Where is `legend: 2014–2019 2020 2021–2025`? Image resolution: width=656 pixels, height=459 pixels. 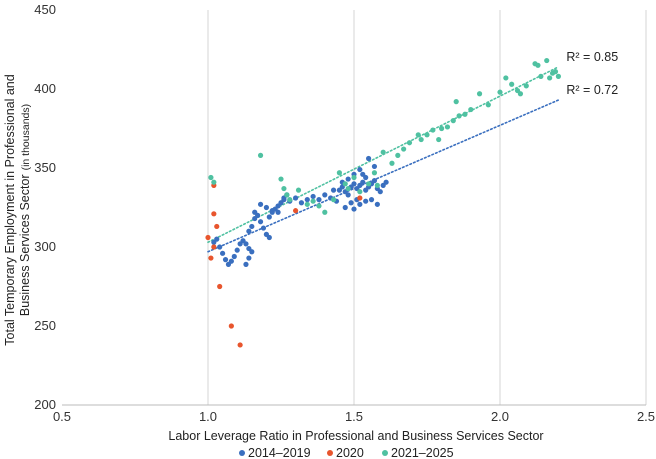 legend: 2014–2019 2020 2021–2025 is located at coordinates (346, 452).